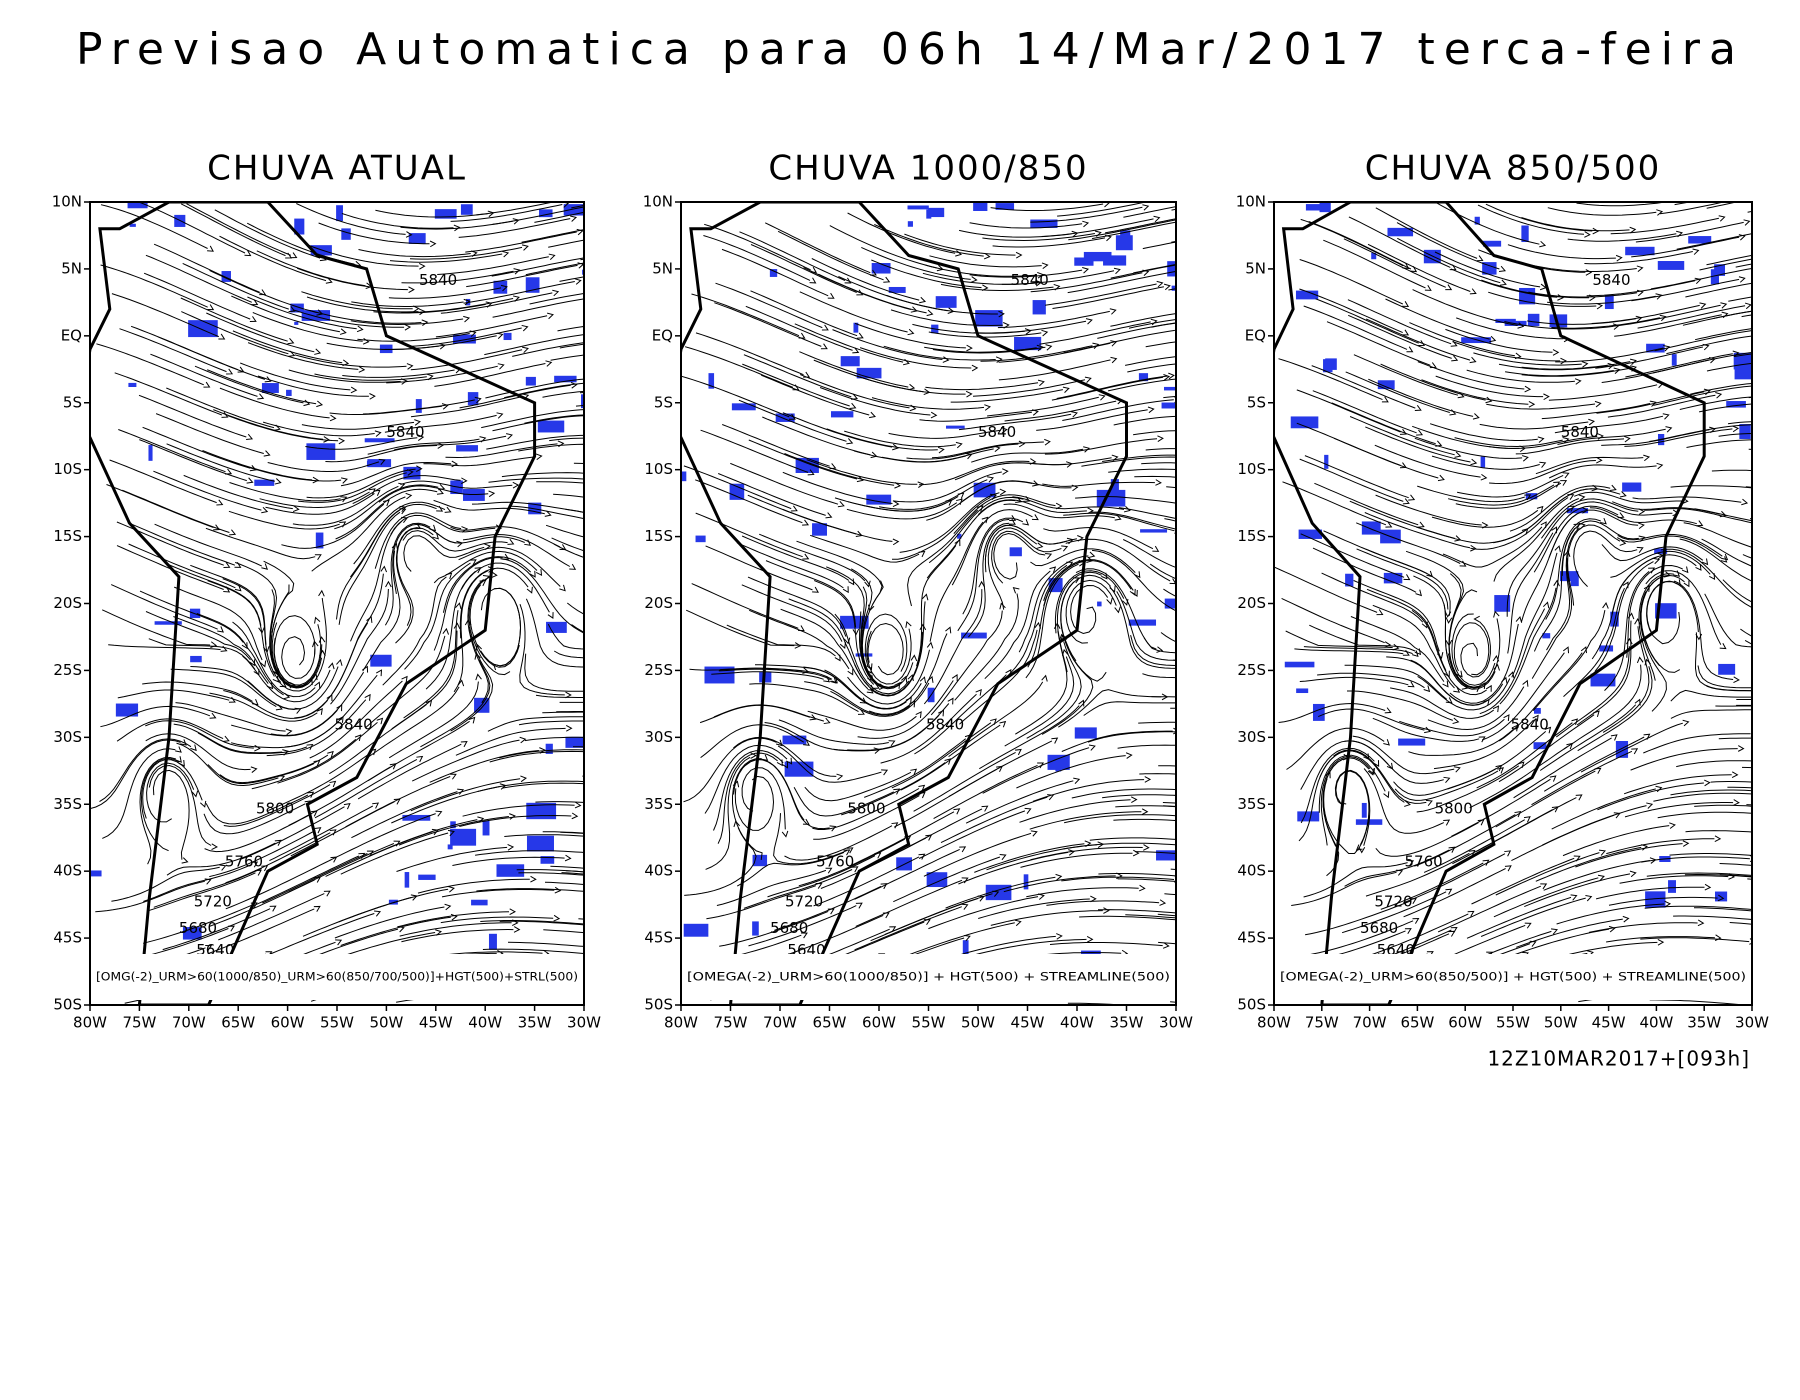 This screenshot has height=1400, width=1800. I want to click on lon-label: 60W, so click(879, 1023).